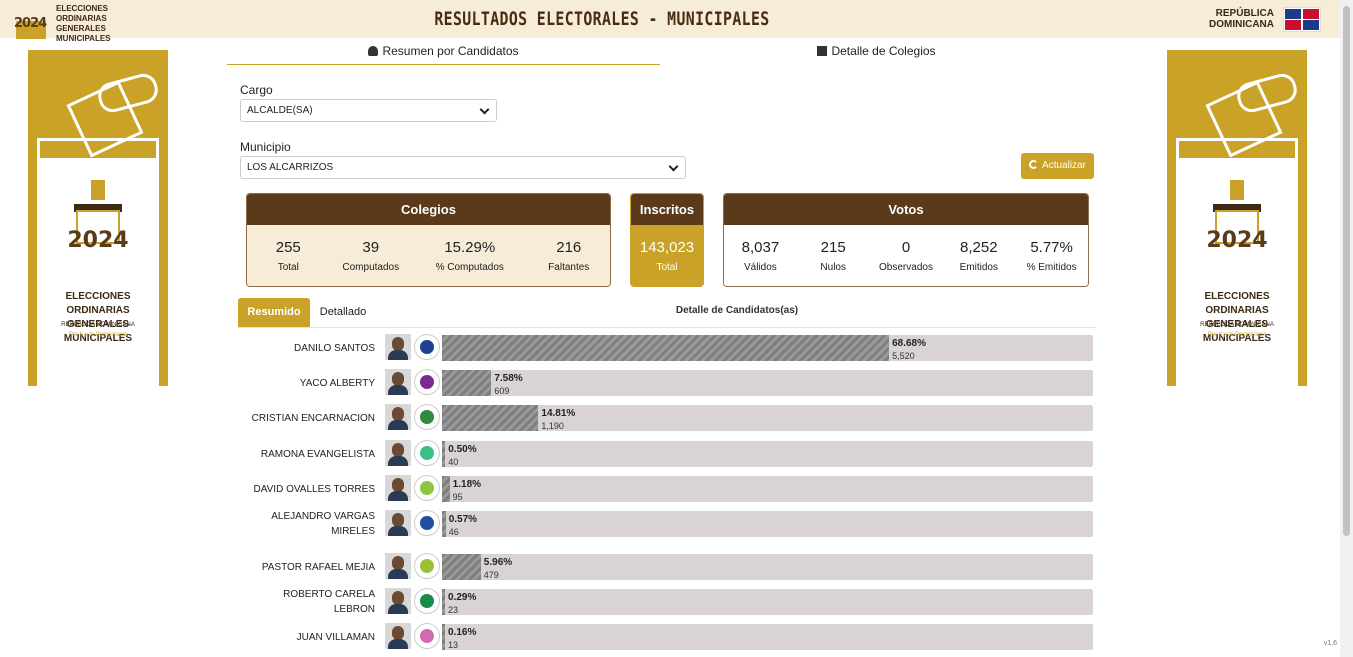  Describe the element at coordinates (453, 462) in the screenshot. I see `vote-count: 40` at that location.